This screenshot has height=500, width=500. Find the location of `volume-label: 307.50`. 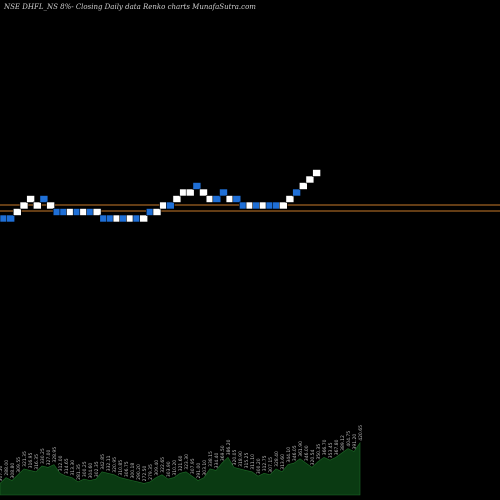

volume-label: 307.50 is located at coordinates (2, 474).